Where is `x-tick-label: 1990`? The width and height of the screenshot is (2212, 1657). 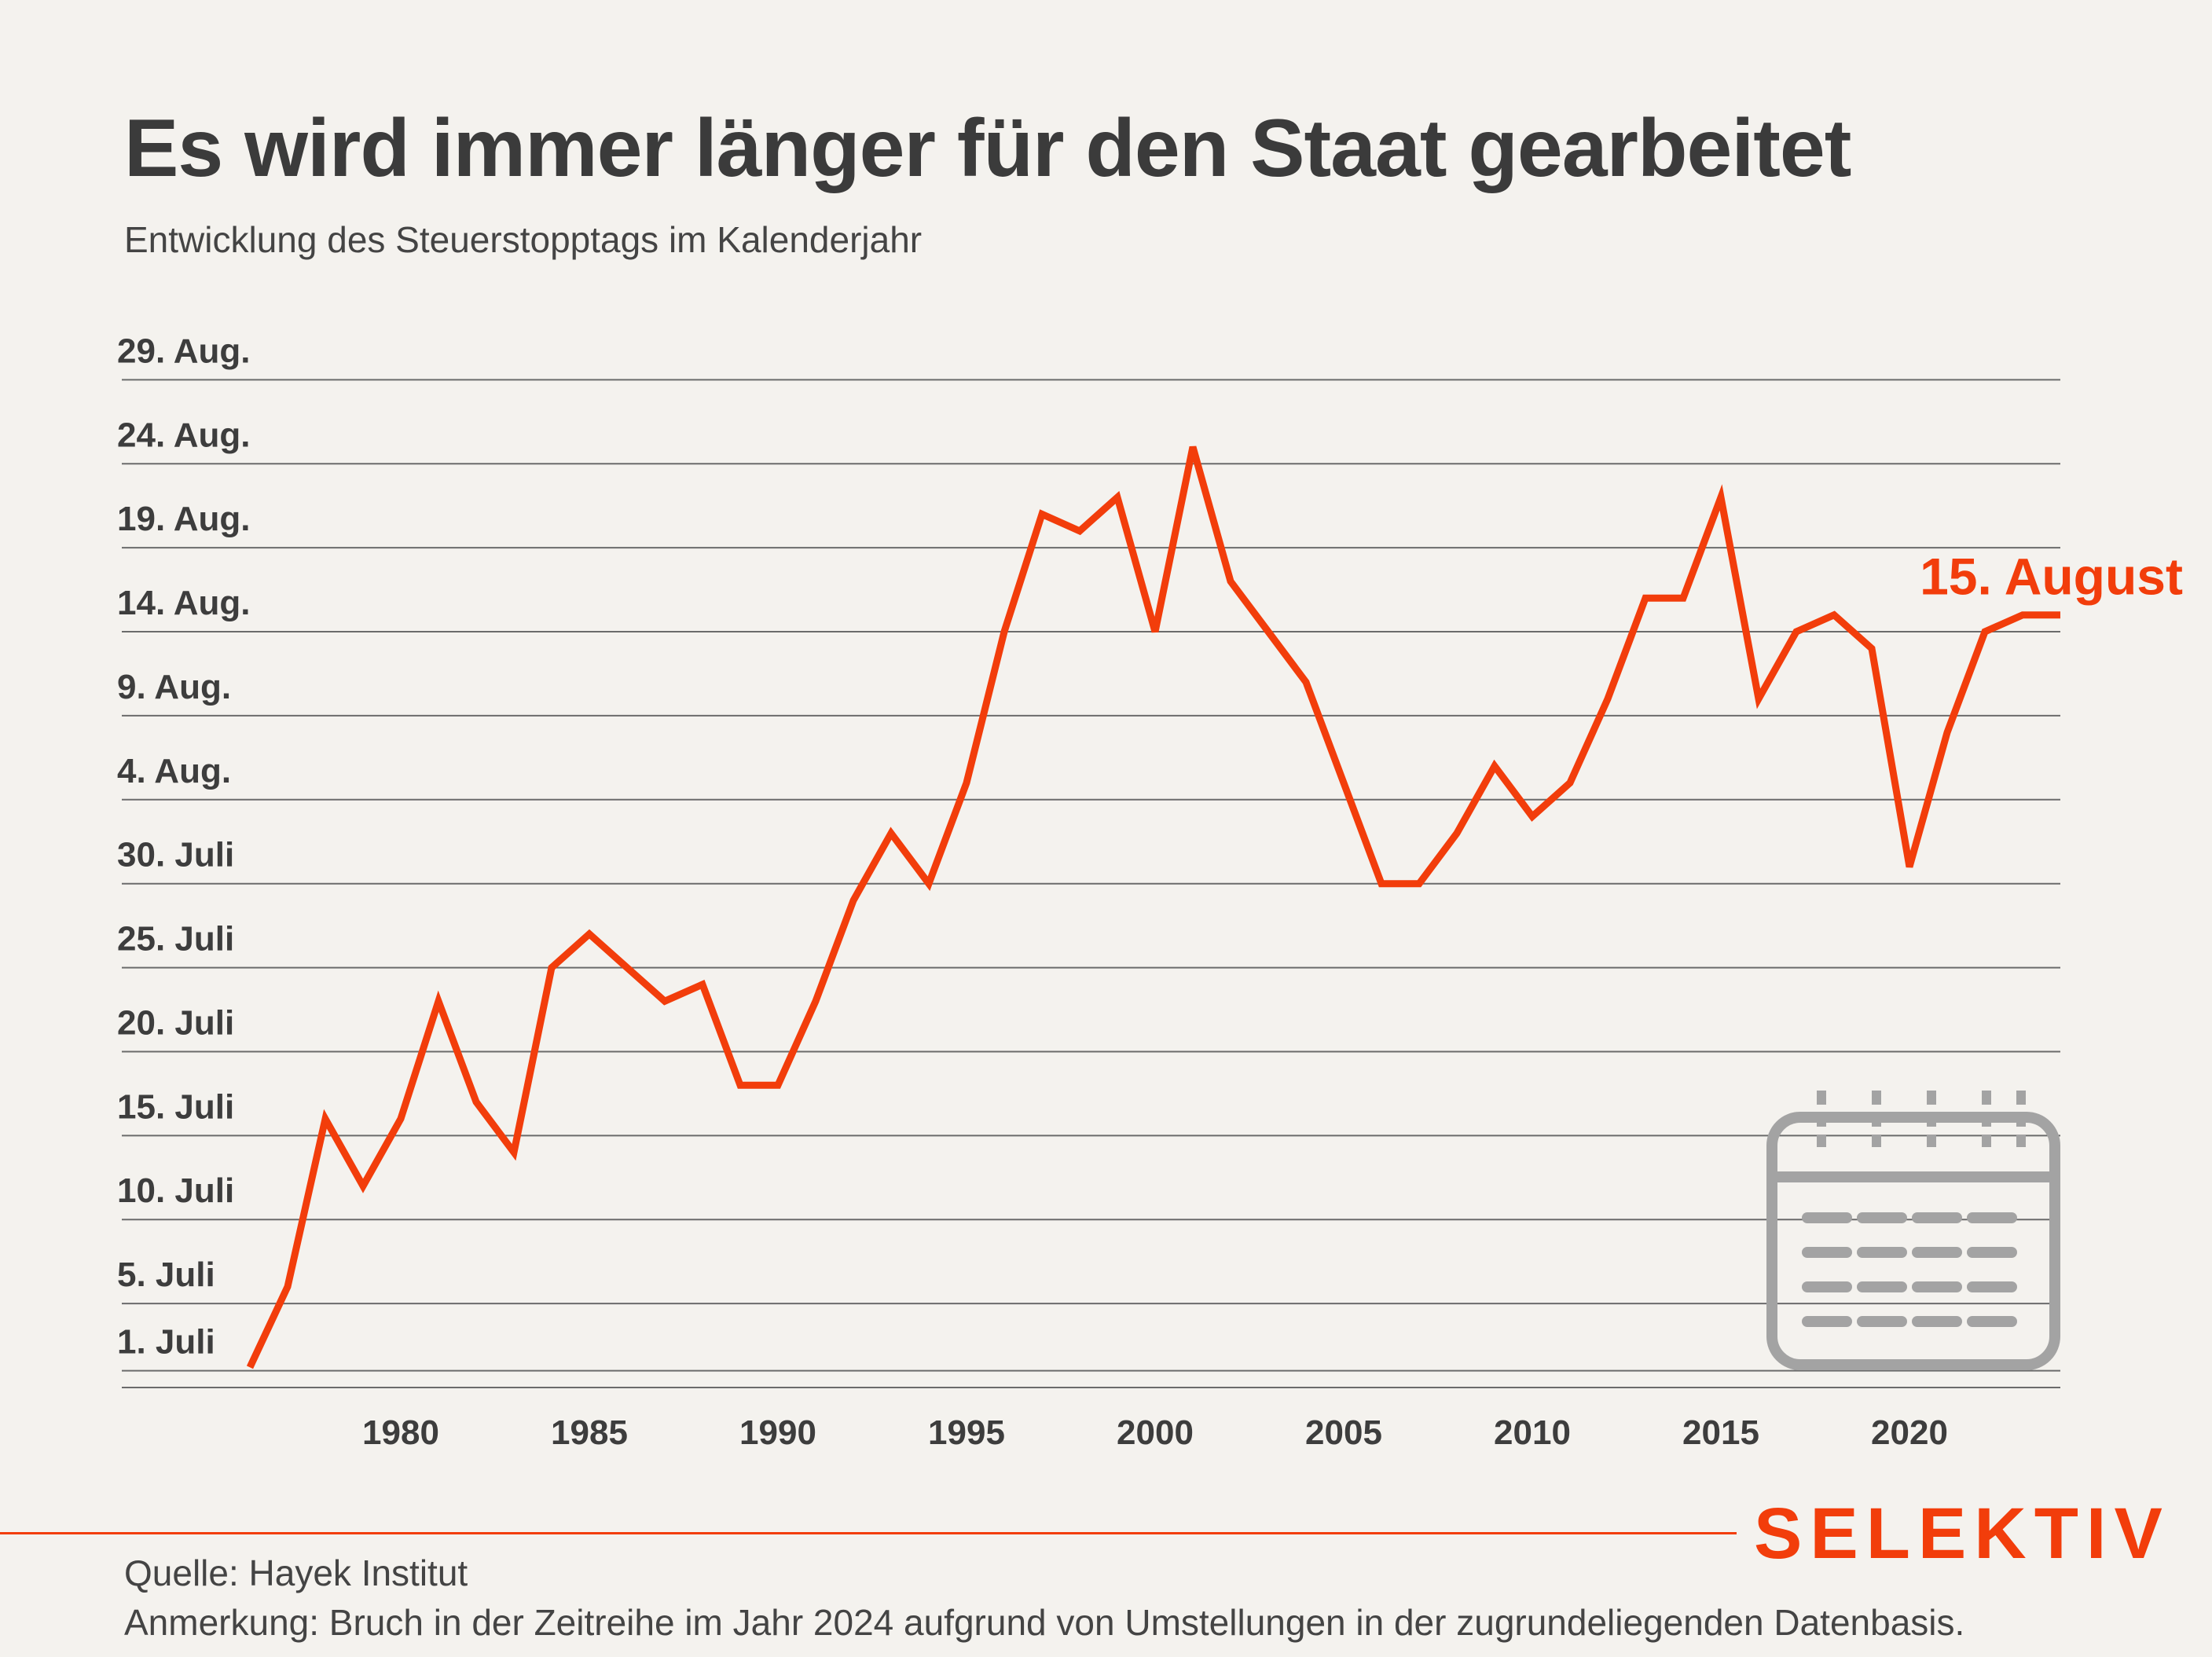 x-tick-label: 1990 is located at coordinates (777, 1432).